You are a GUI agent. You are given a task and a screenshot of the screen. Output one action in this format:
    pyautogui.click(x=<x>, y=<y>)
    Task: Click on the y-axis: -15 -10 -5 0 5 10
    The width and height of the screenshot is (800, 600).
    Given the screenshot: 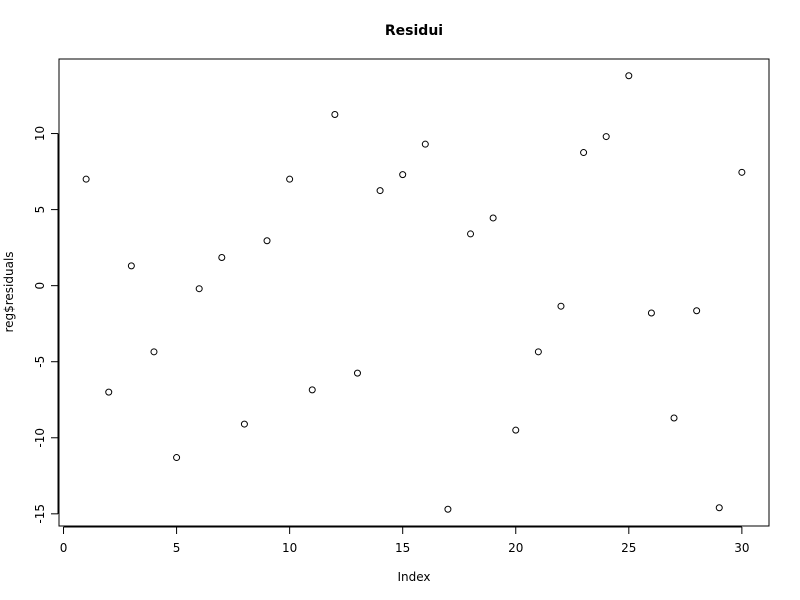 What is the action you would take?
    pyautogui.click(x=46, y=325)
    